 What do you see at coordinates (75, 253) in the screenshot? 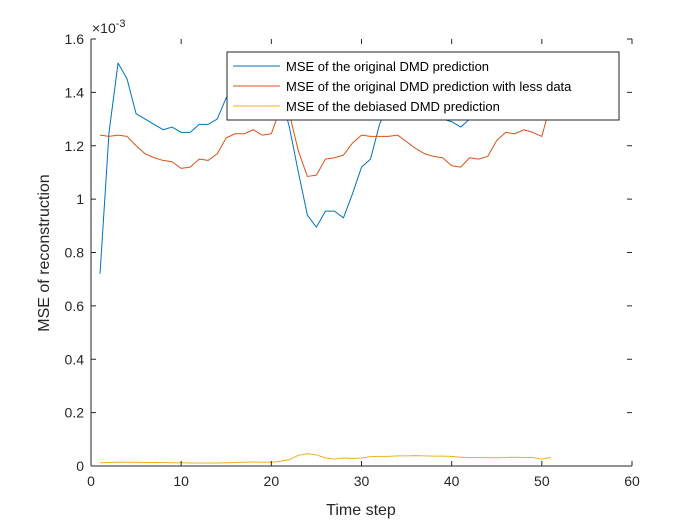
I see `y-tick-label: 0.8` at bounding box center [75, 253].